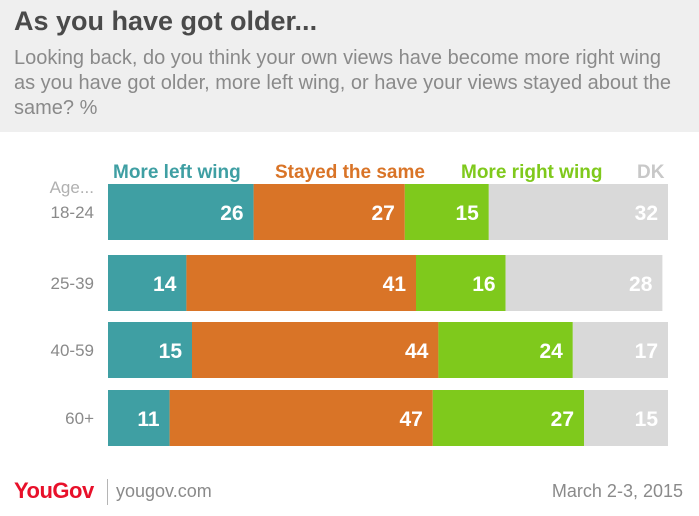 The image size is (699, 516). What do you see at coordinates (646, 351) in the screenshot?
I see `data-label: 17` at bounding box center [646, 351].